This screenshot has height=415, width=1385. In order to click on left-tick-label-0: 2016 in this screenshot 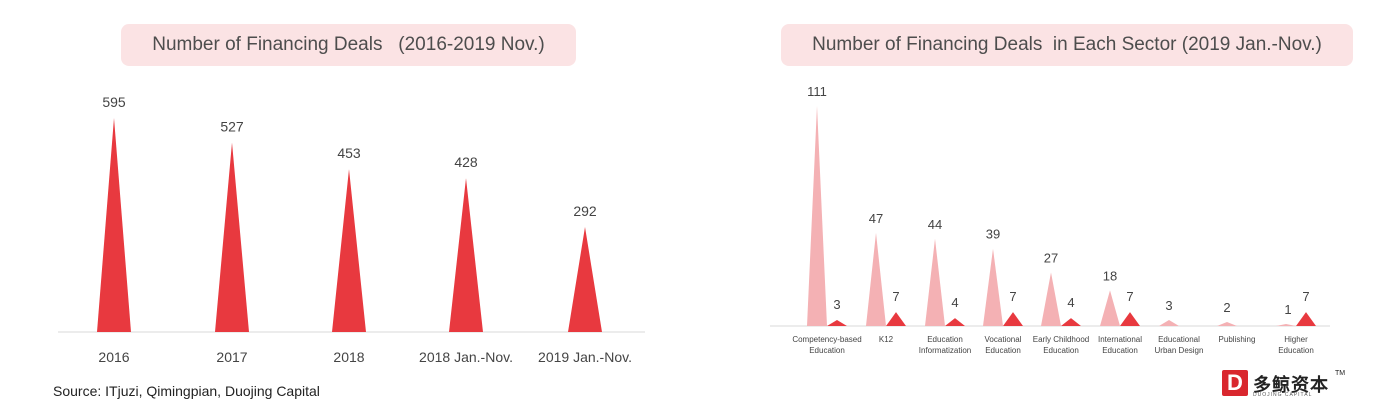, I will do `click(113, 357)`.